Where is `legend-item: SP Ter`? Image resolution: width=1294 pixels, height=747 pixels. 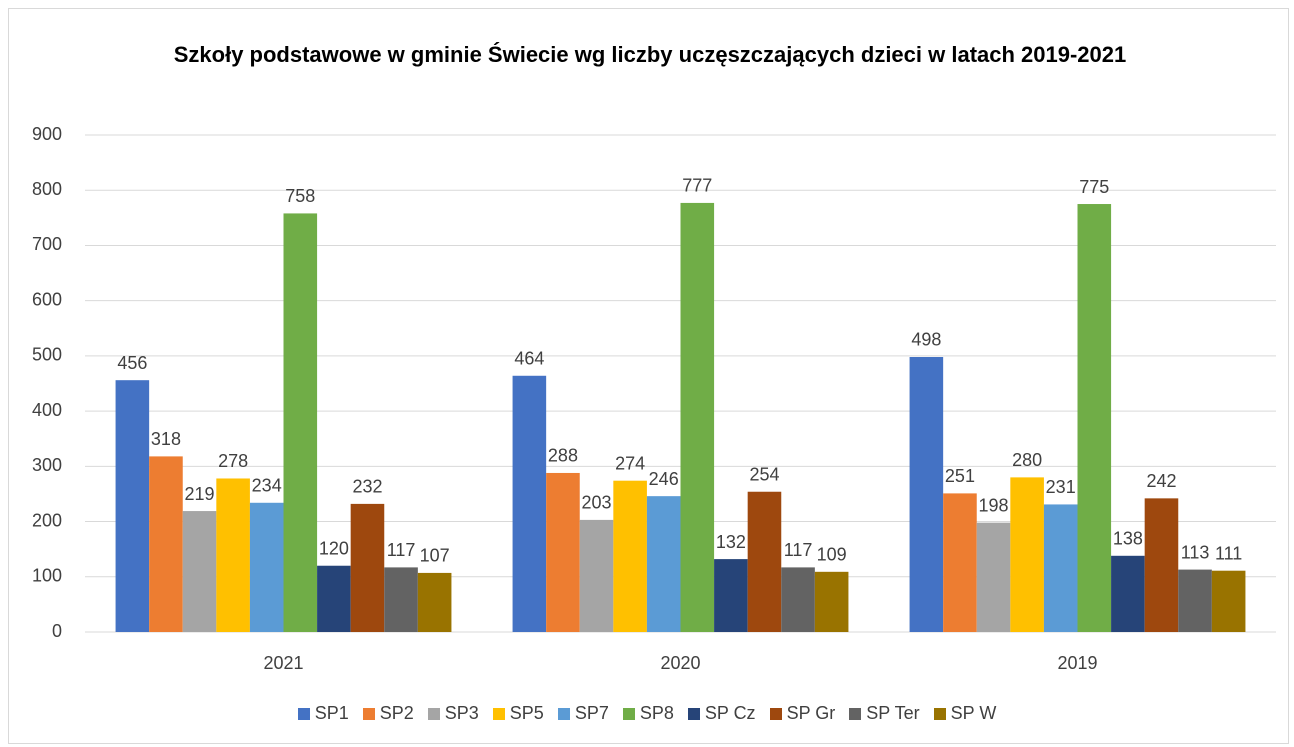 legend-item: SP Ter is located at coordinates (884, 713).